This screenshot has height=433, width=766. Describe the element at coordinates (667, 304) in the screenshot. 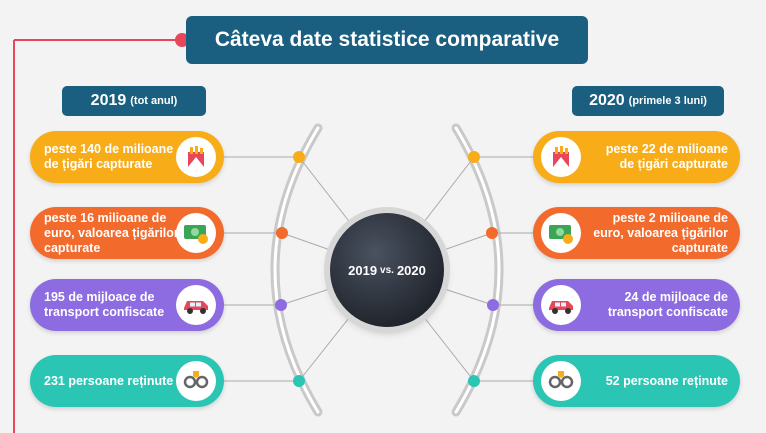

I see `stat-text: 24 de mijloace de transport confiscate` at that location.